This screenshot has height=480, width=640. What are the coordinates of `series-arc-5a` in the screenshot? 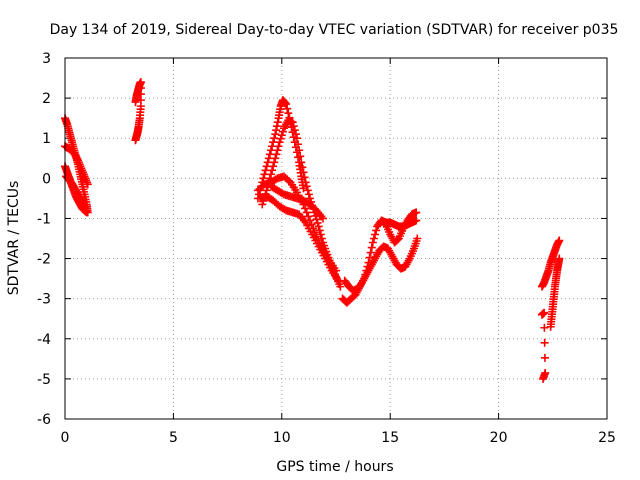 It's located at (550, 263).